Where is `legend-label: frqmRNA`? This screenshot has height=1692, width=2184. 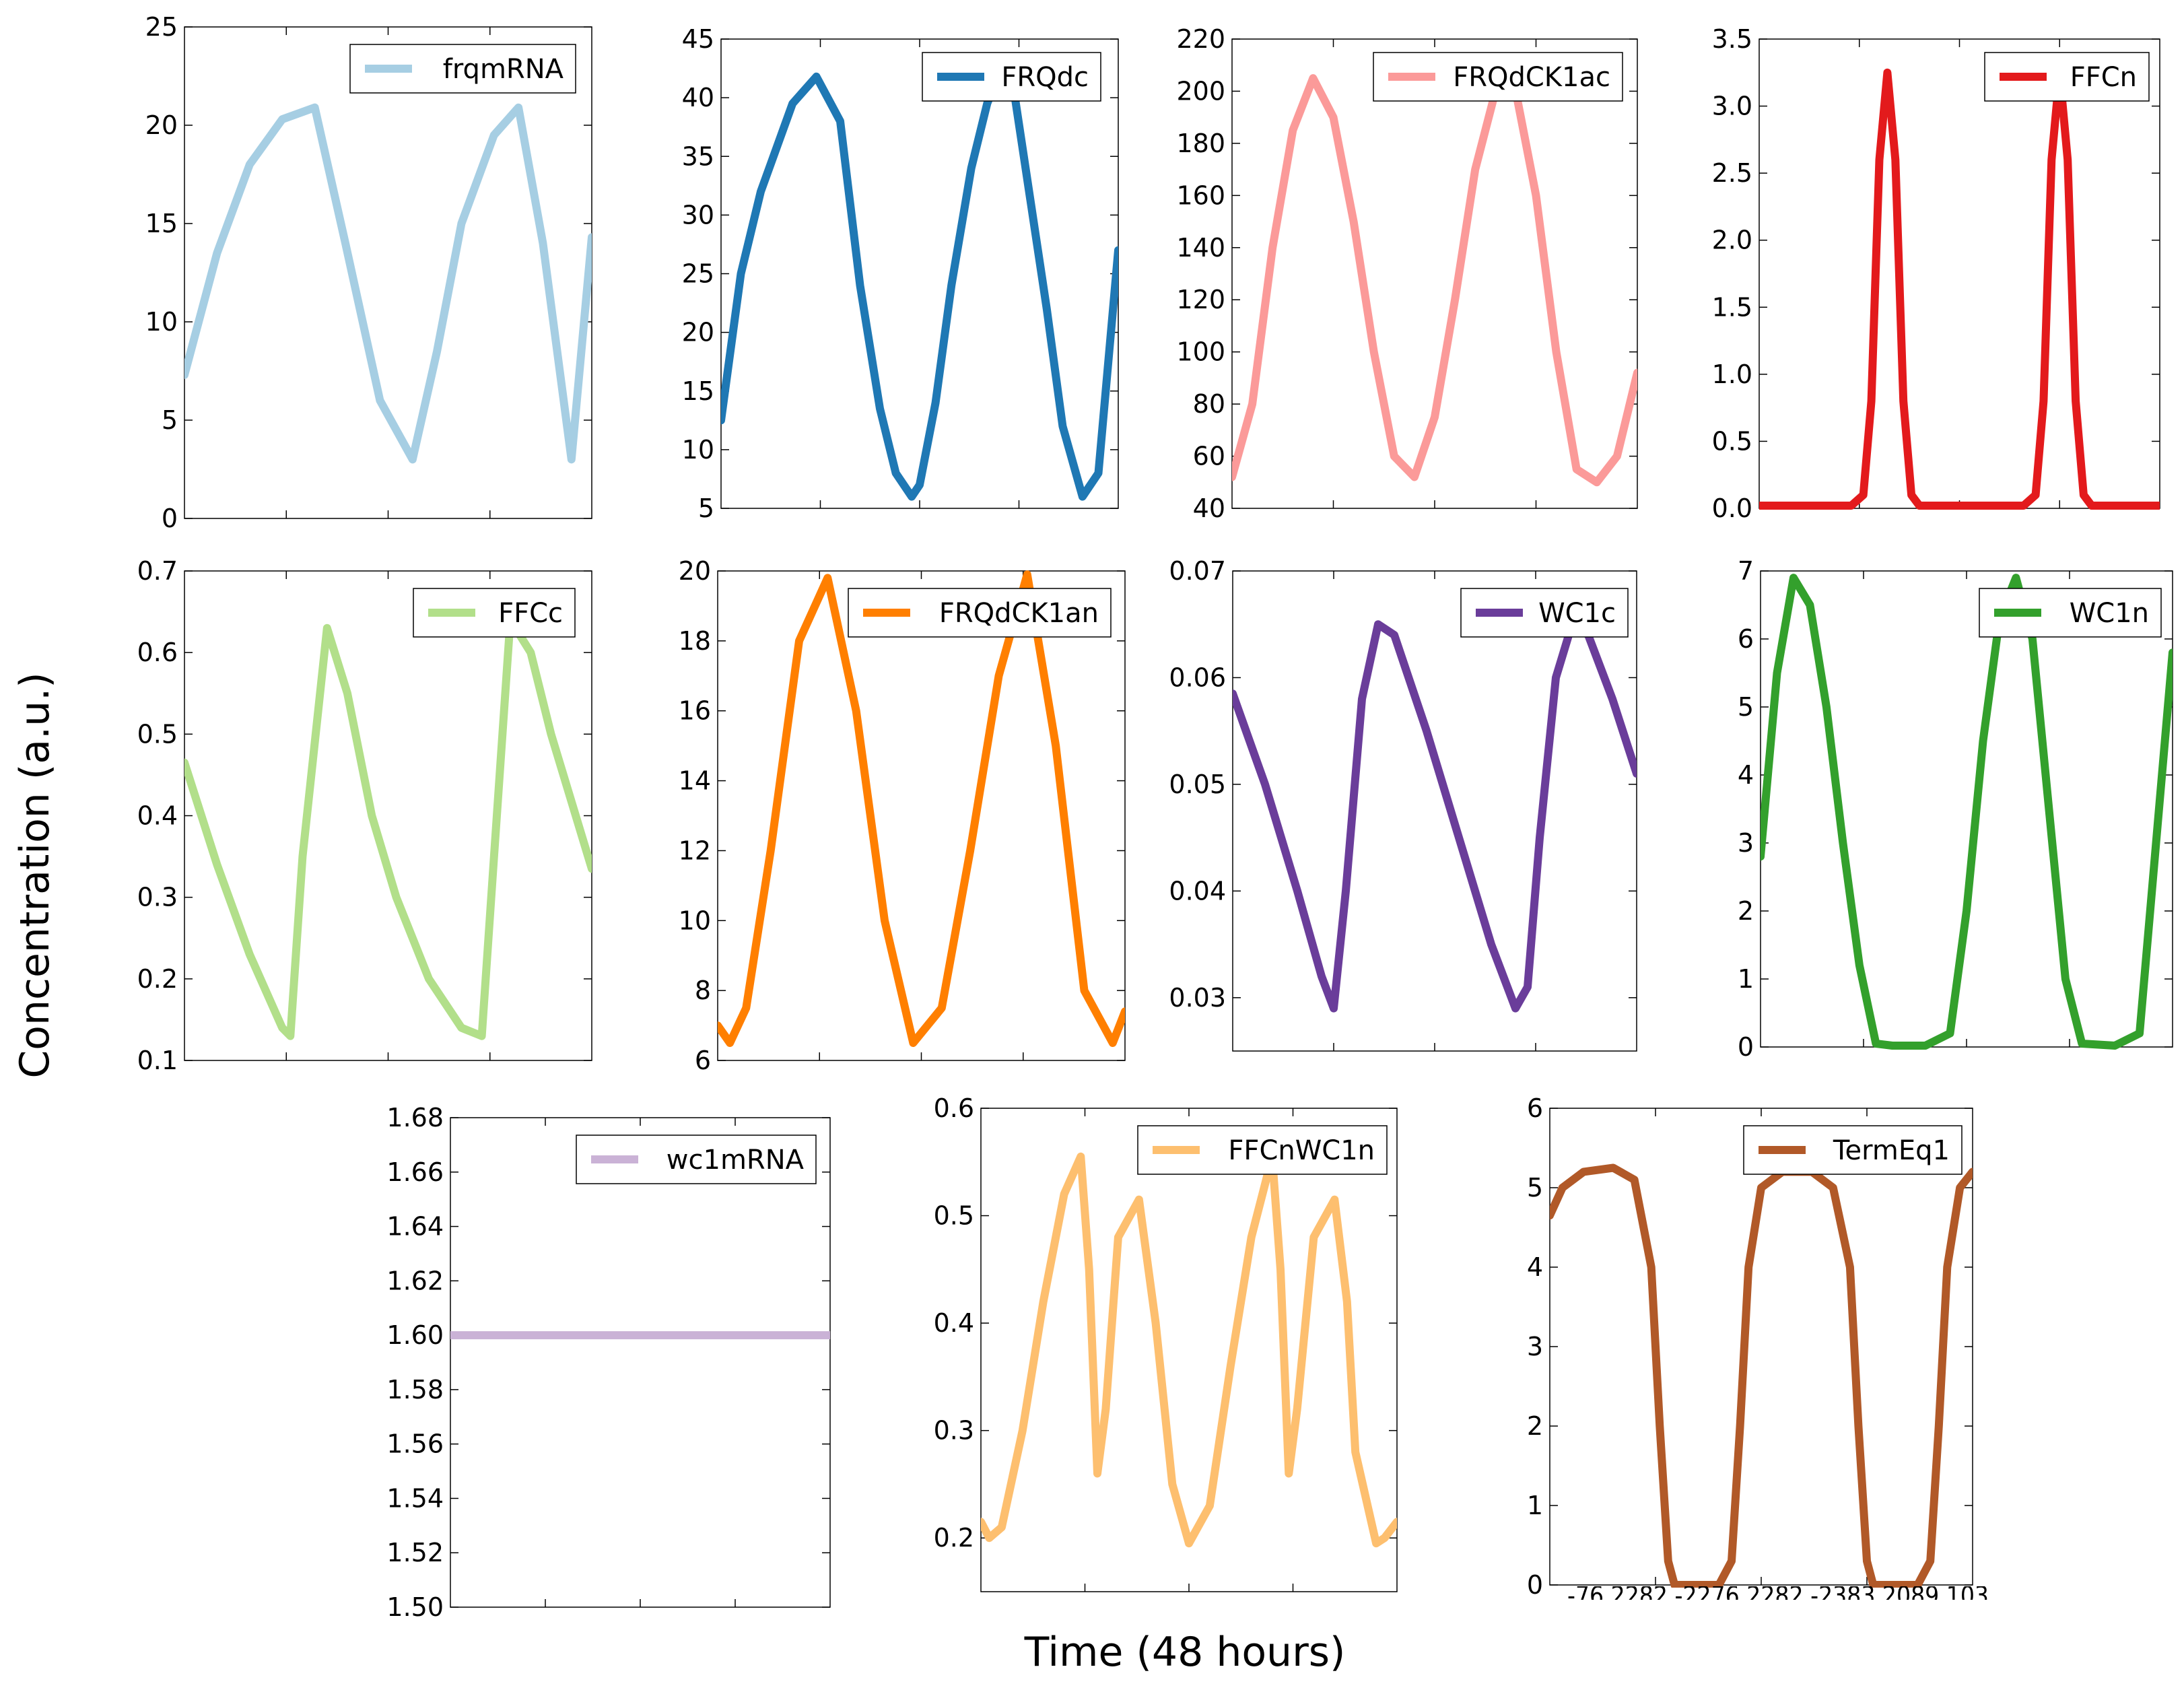
legend-label: frqmRNA is located at coordinates (504, 69).